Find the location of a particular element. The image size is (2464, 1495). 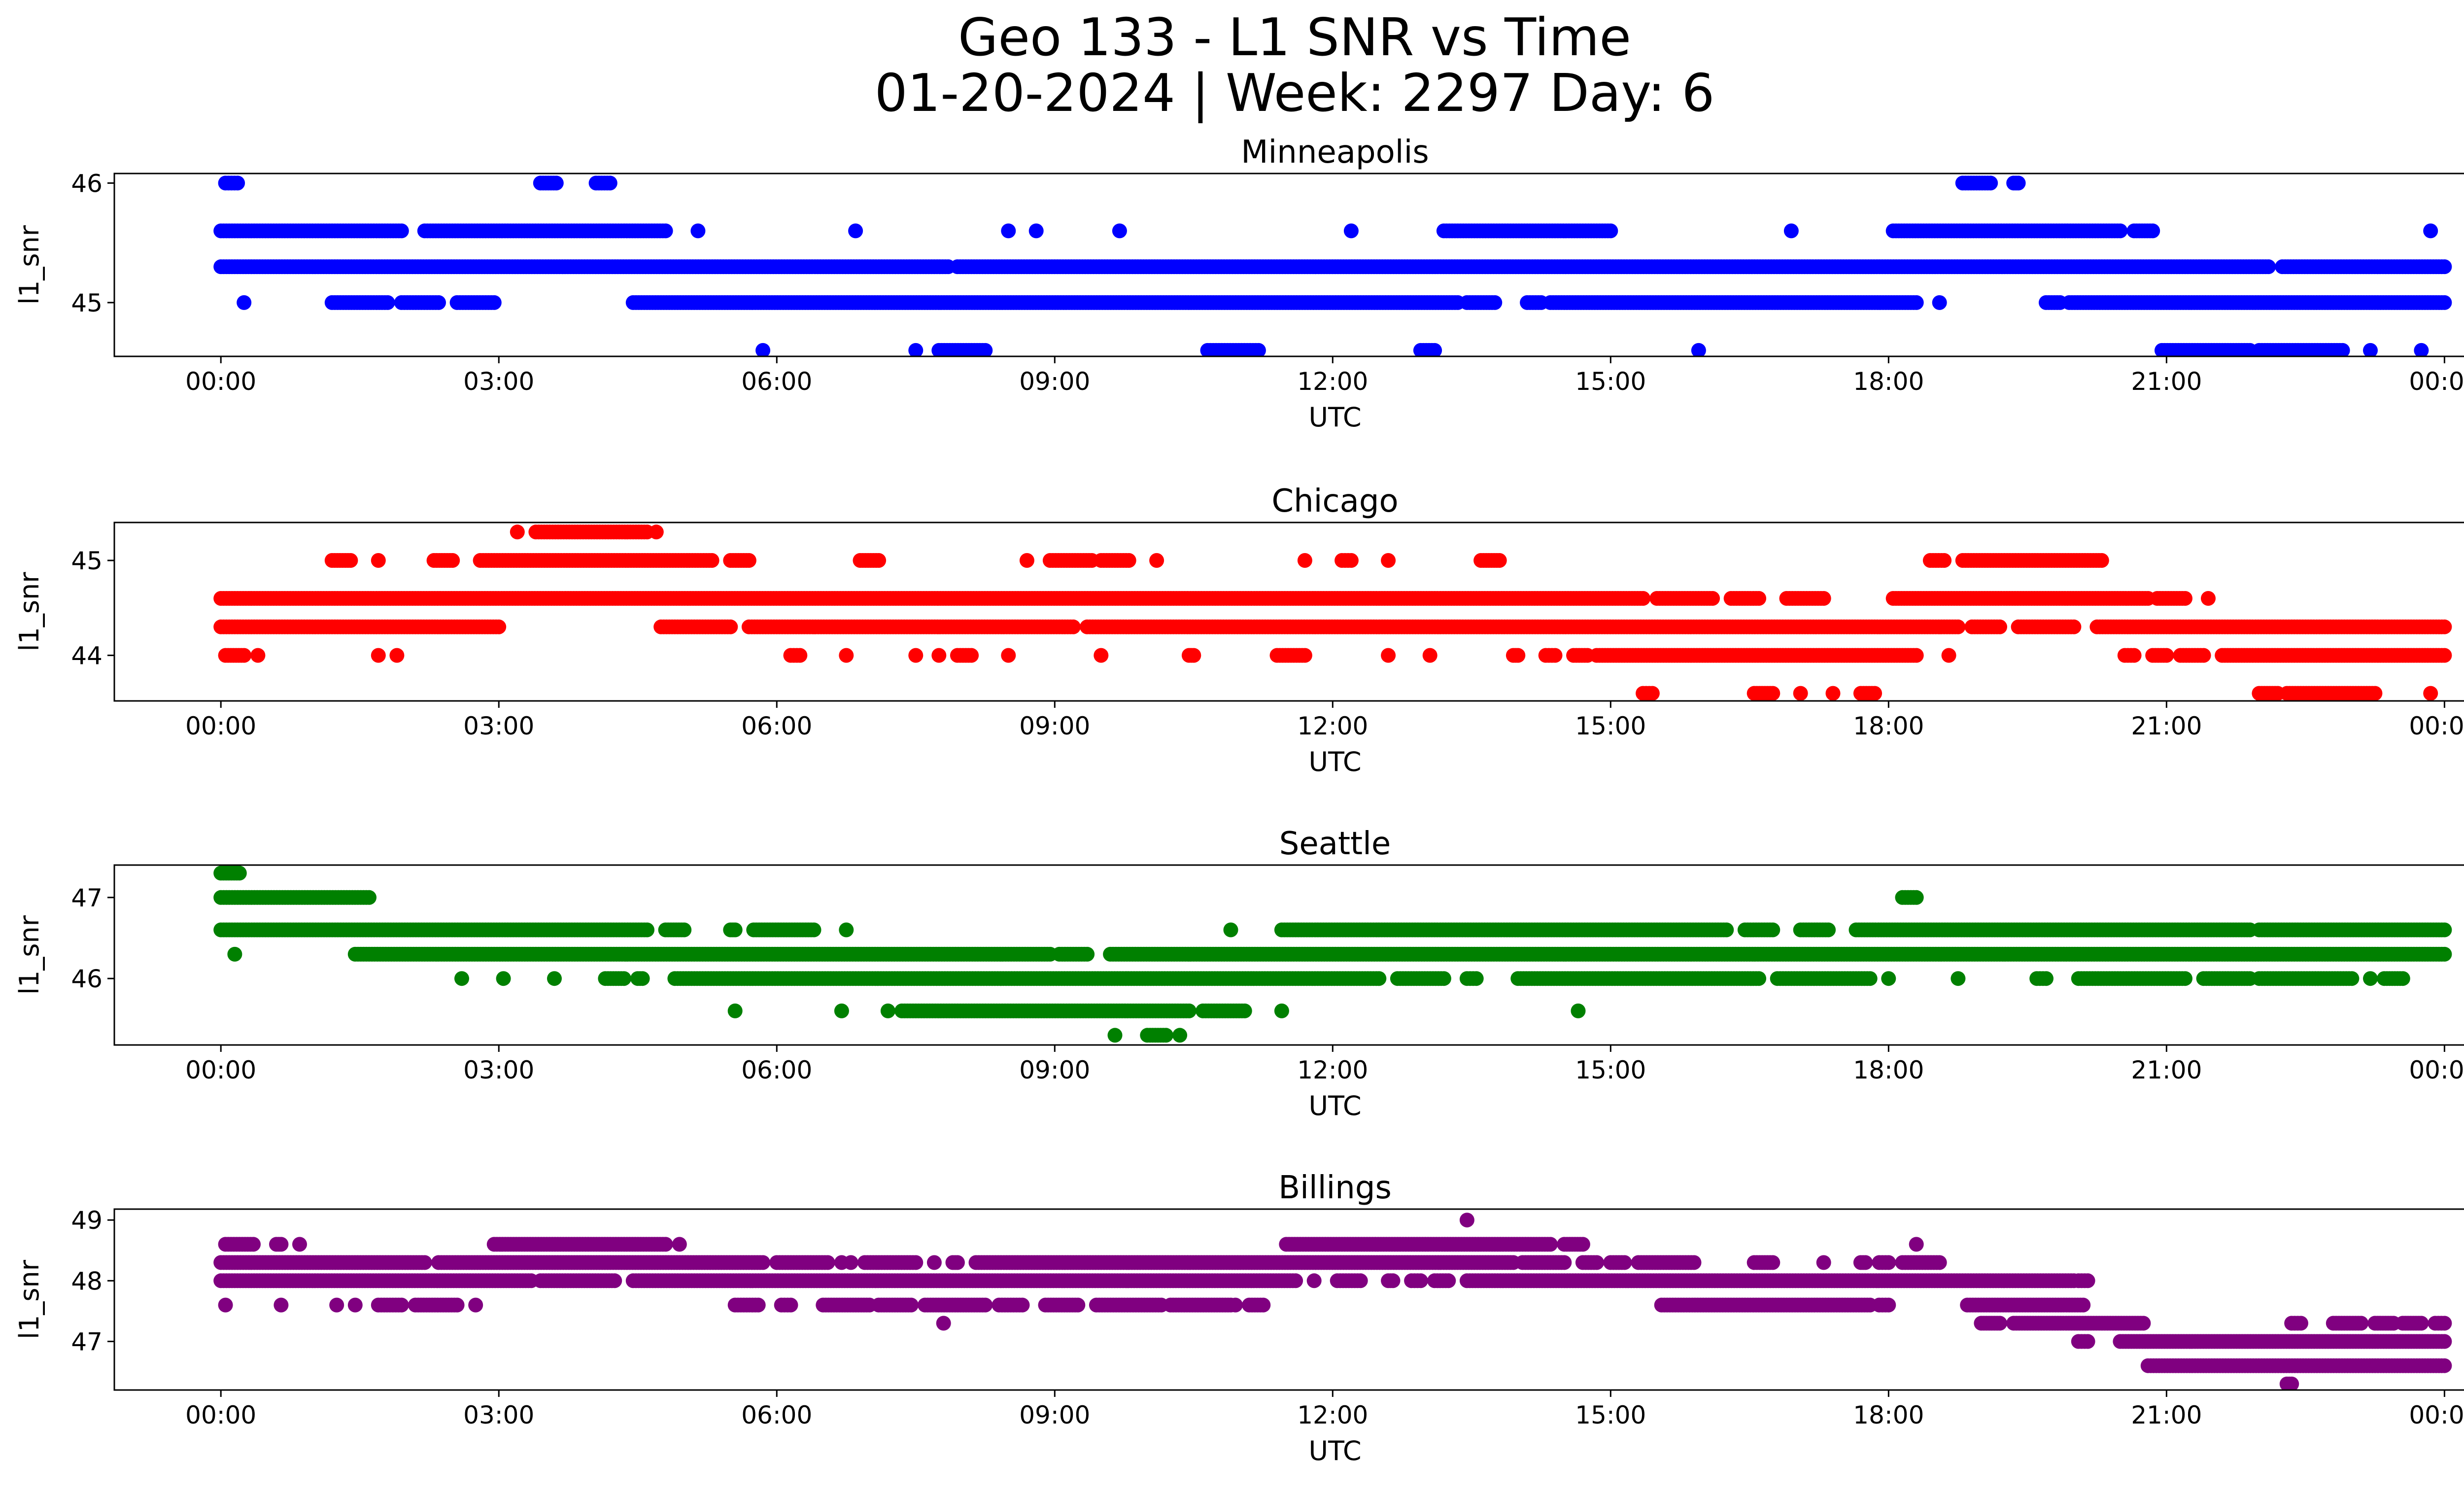

chicago-axes-frame is located at coordinates (1288, 612).